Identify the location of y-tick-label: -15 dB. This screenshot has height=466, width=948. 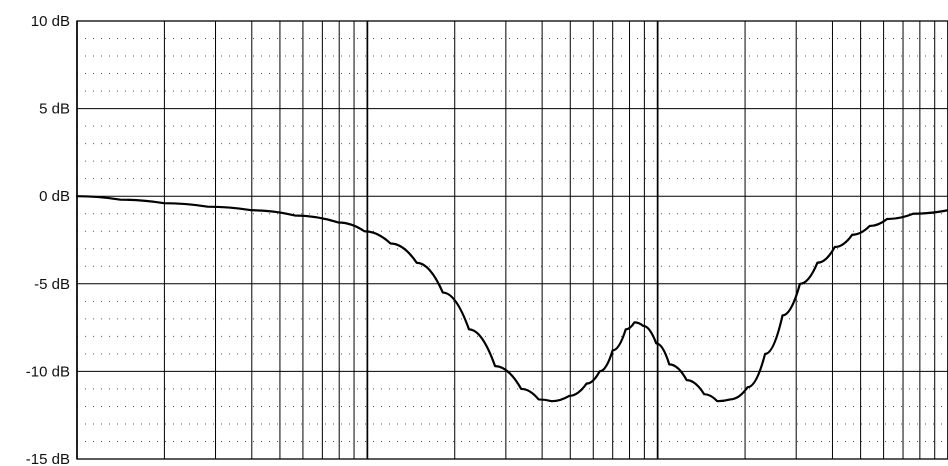
(48, 458).